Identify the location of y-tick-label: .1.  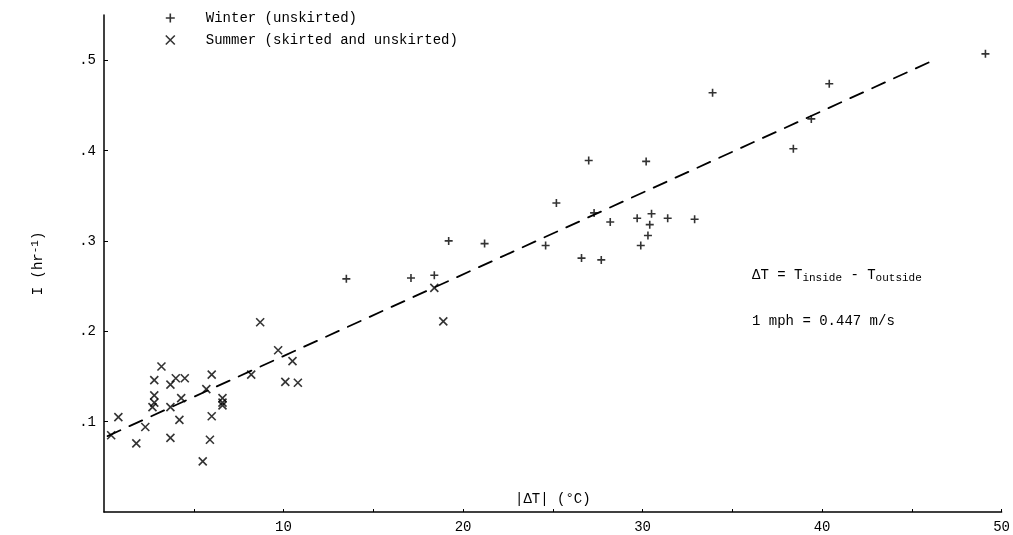
(87, 421).